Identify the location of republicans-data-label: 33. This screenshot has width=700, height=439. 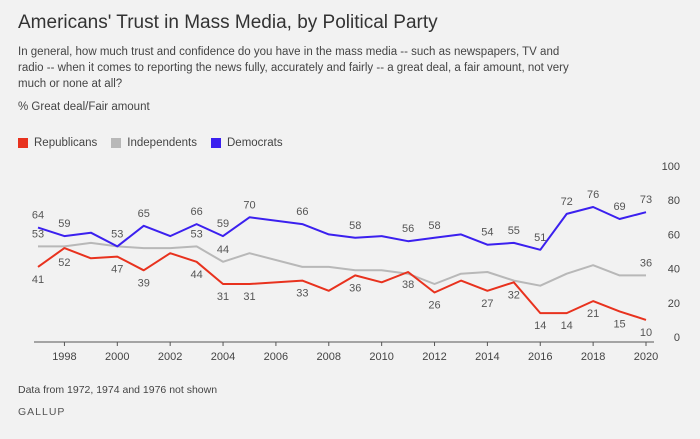
(302, 294).